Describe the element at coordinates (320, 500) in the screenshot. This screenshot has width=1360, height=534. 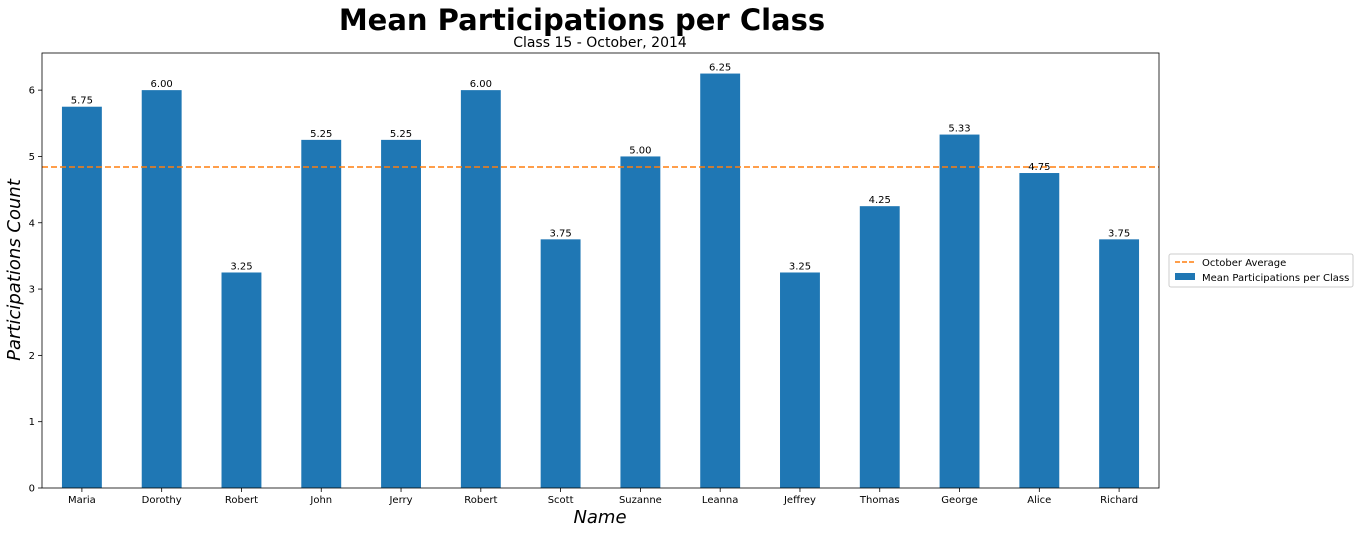
I see `x-tick-label: John` at that location.